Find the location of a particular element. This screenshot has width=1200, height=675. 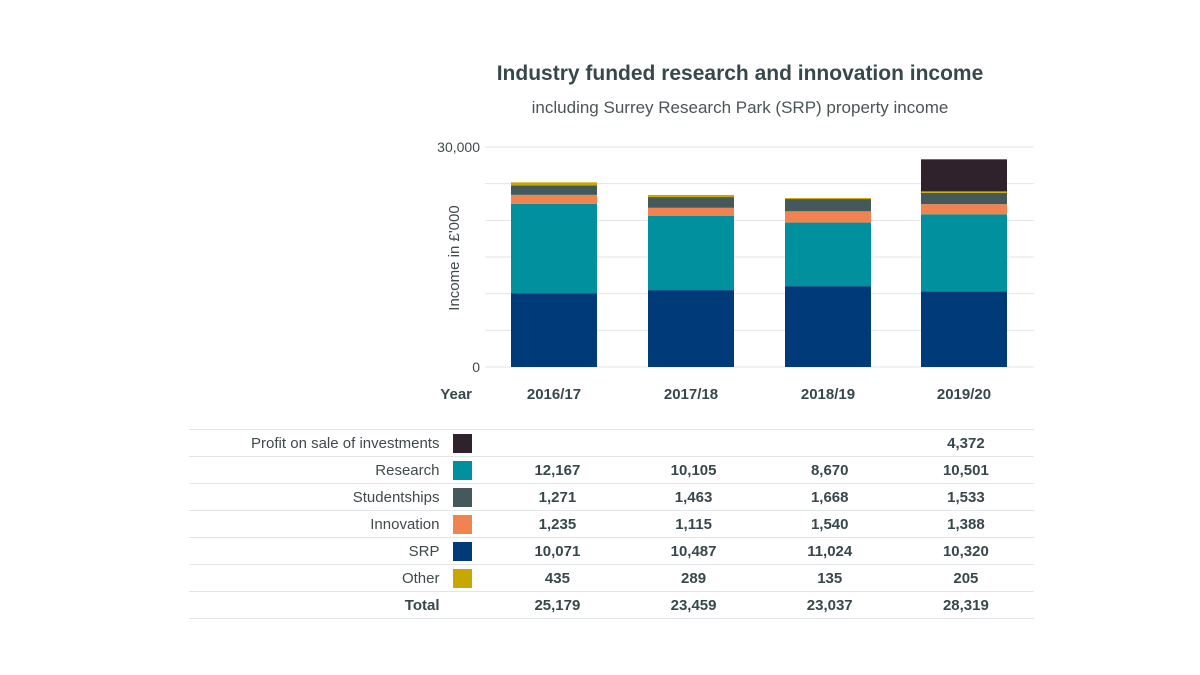

data-label: 1,271 is located at coordinates (557, 497).